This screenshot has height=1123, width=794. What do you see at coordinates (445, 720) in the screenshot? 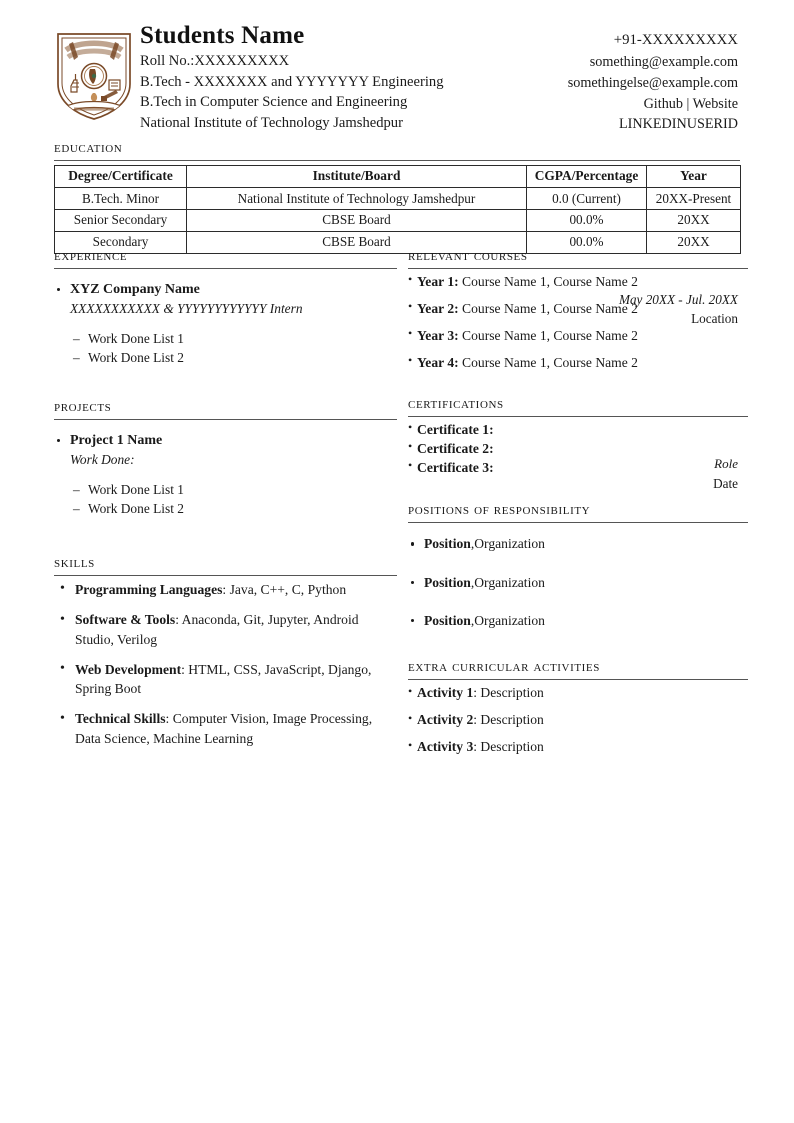
I see `activity-label: Activity 2` at bounding box center [445, 720].